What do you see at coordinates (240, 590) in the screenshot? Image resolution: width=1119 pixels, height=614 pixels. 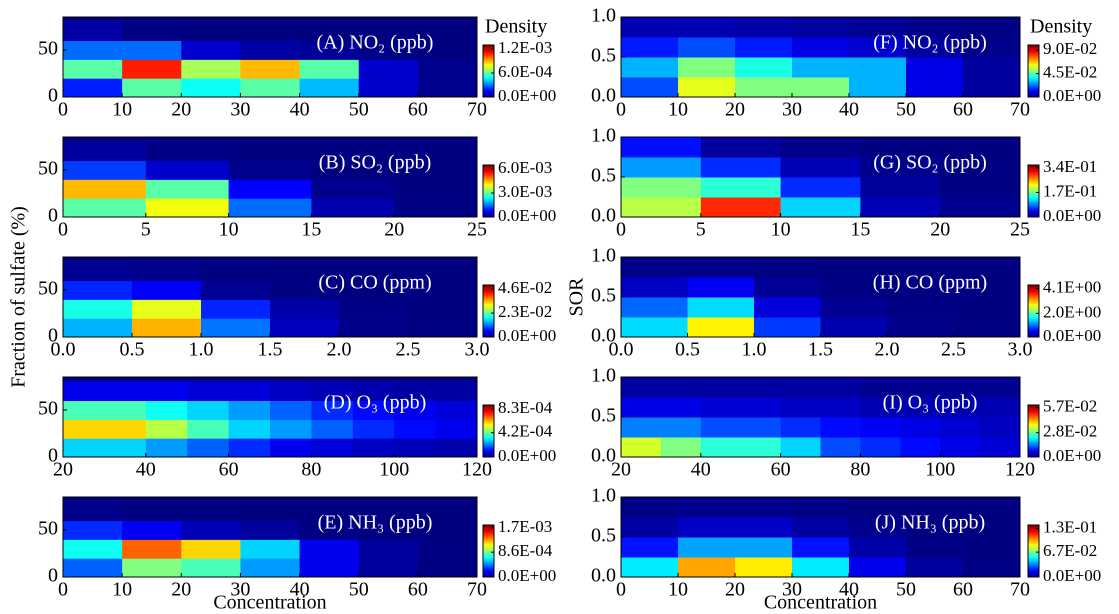 I see `x-tick-label: 30` at bounding box center [240, 590].